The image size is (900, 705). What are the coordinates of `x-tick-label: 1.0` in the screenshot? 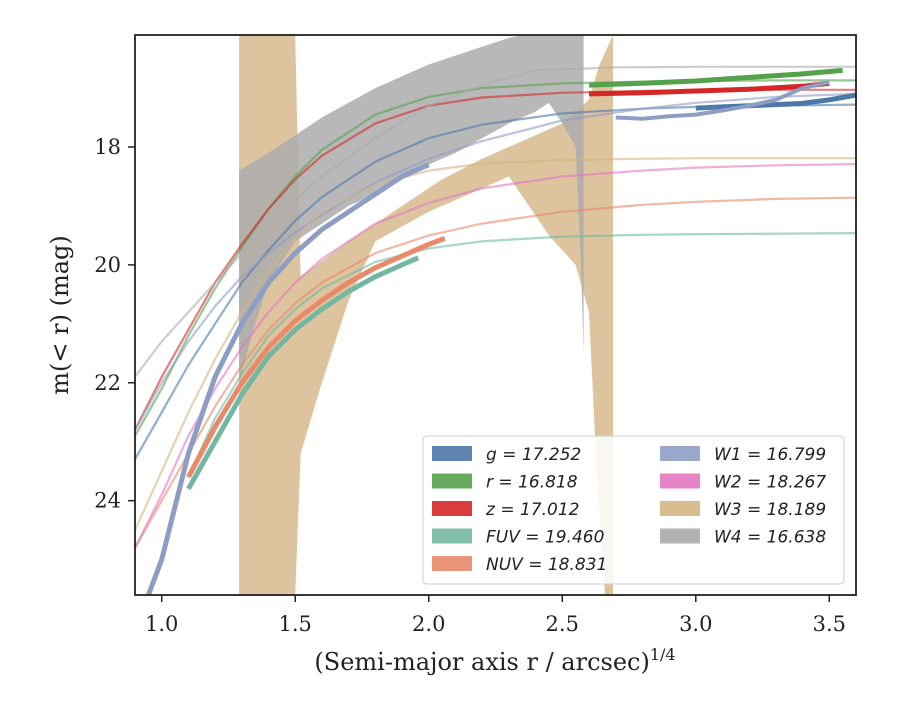 It's located at (161, 624).